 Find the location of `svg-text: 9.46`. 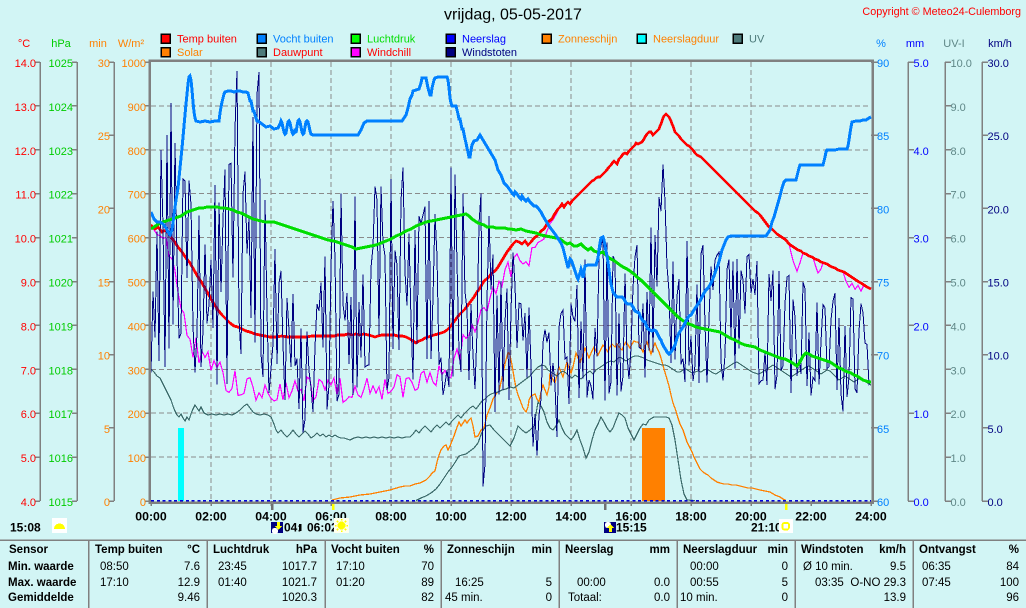

svg-text: 9.46 is located at coordinates (189, 598).